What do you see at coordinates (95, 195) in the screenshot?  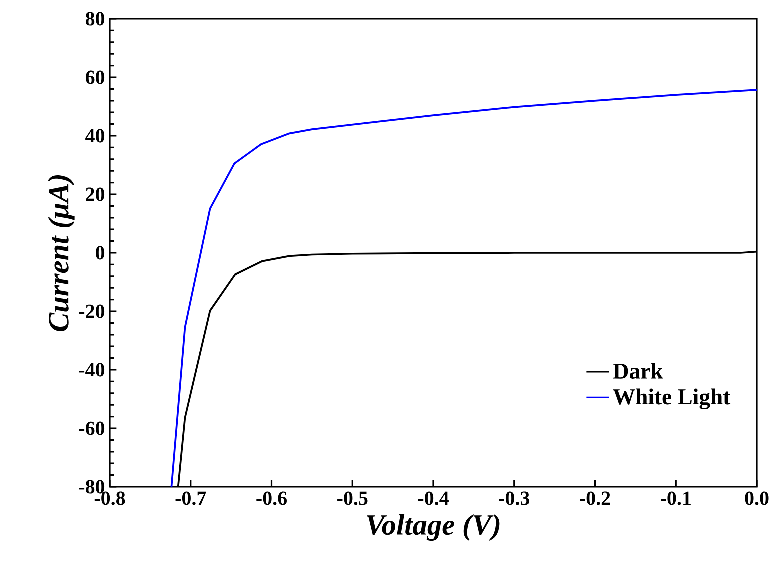 I see `y-tick-label: 20` at bounding box center [95, 195].